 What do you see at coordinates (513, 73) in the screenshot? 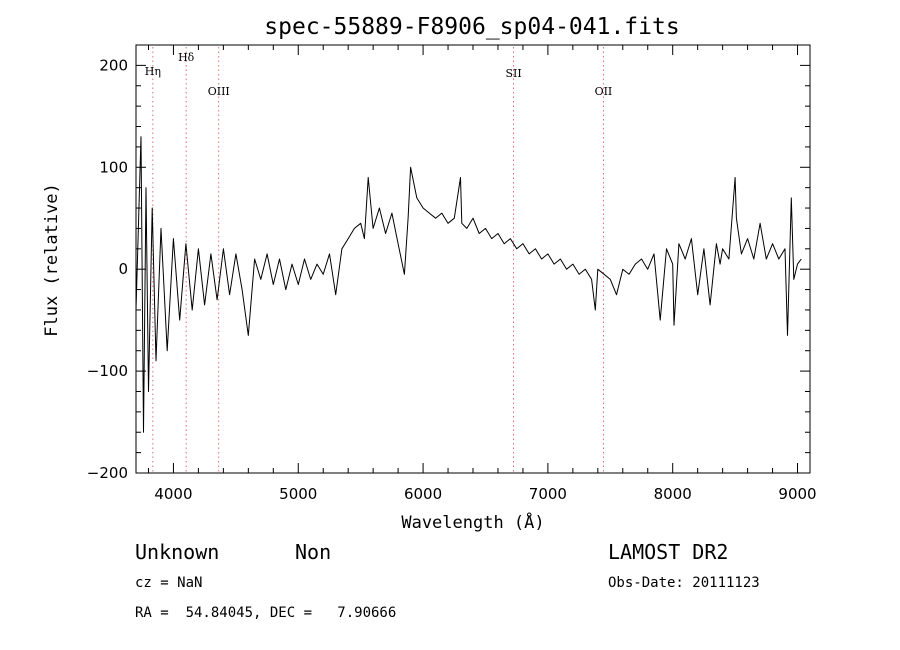
I see `emission-line-label: SII` at bounding box center [513, 73].